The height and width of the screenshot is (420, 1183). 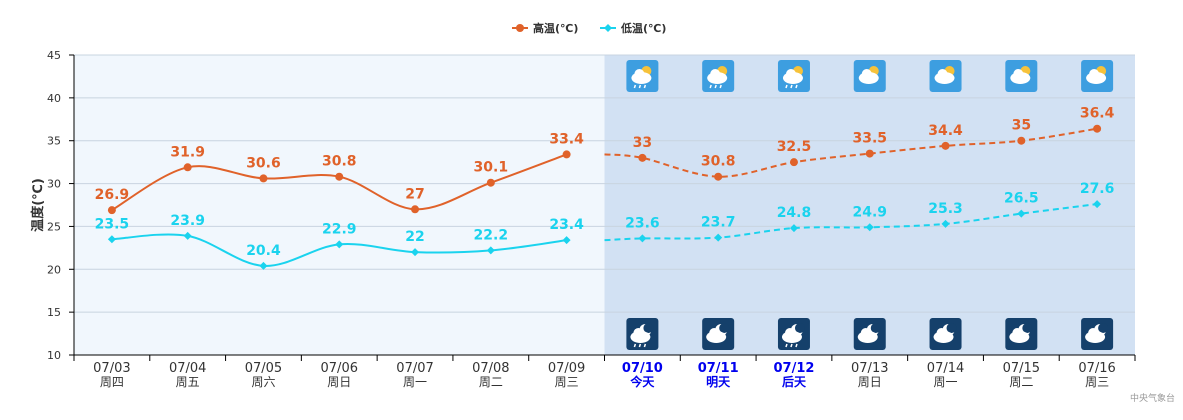 I want to click on data-label: 26.9, so click(x=112, y=195).